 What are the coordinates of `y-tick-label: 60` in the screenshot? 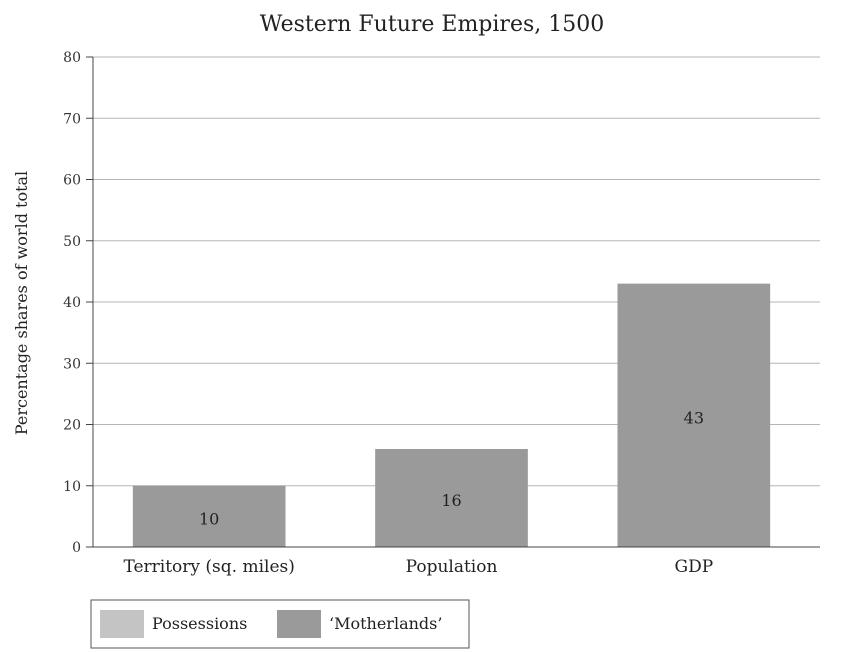 It's located at (72, 181).